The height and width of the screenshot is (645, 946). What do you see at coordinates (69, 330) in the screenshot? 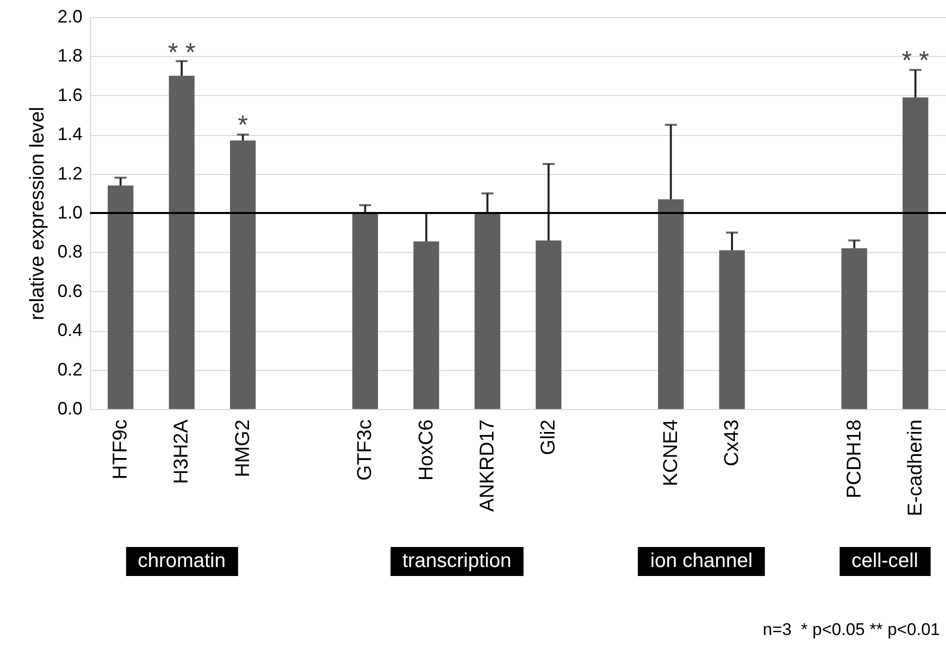
I see `y-tick-label: 0.4` at bounding box center [69, 330].